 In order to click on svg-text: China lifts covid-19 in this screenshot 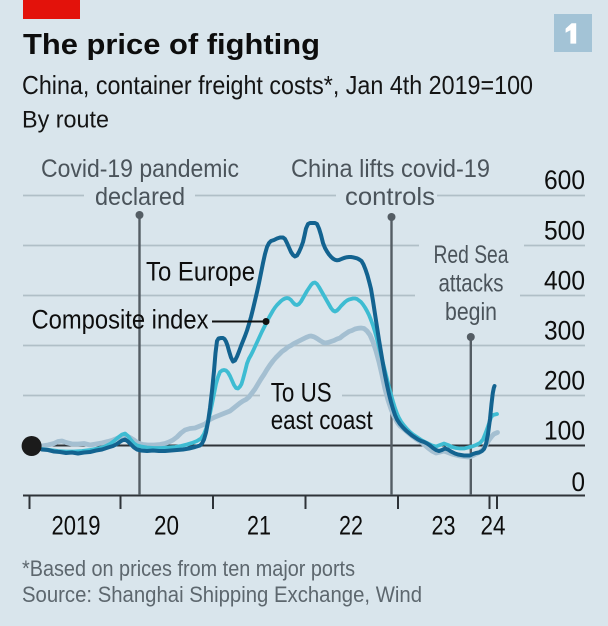, I will do `click(390, 169)`.